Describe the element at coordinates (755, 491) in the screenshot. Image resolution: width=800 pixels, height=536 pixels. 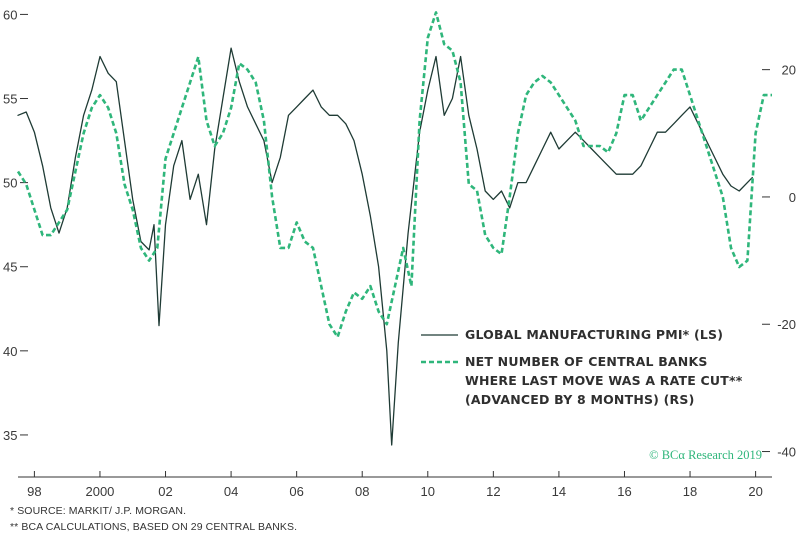
I see `x-tick-label: 20` at that location.